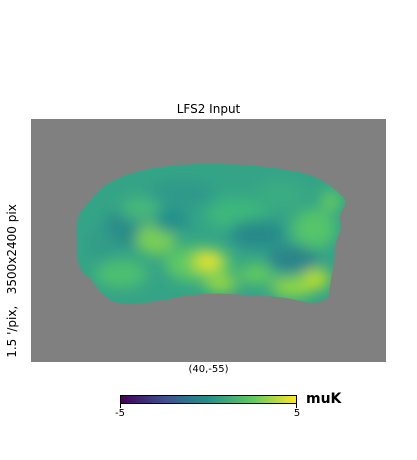 This screenshot has height=460, width=417. I want to click on colorbar, so click(208, 399).